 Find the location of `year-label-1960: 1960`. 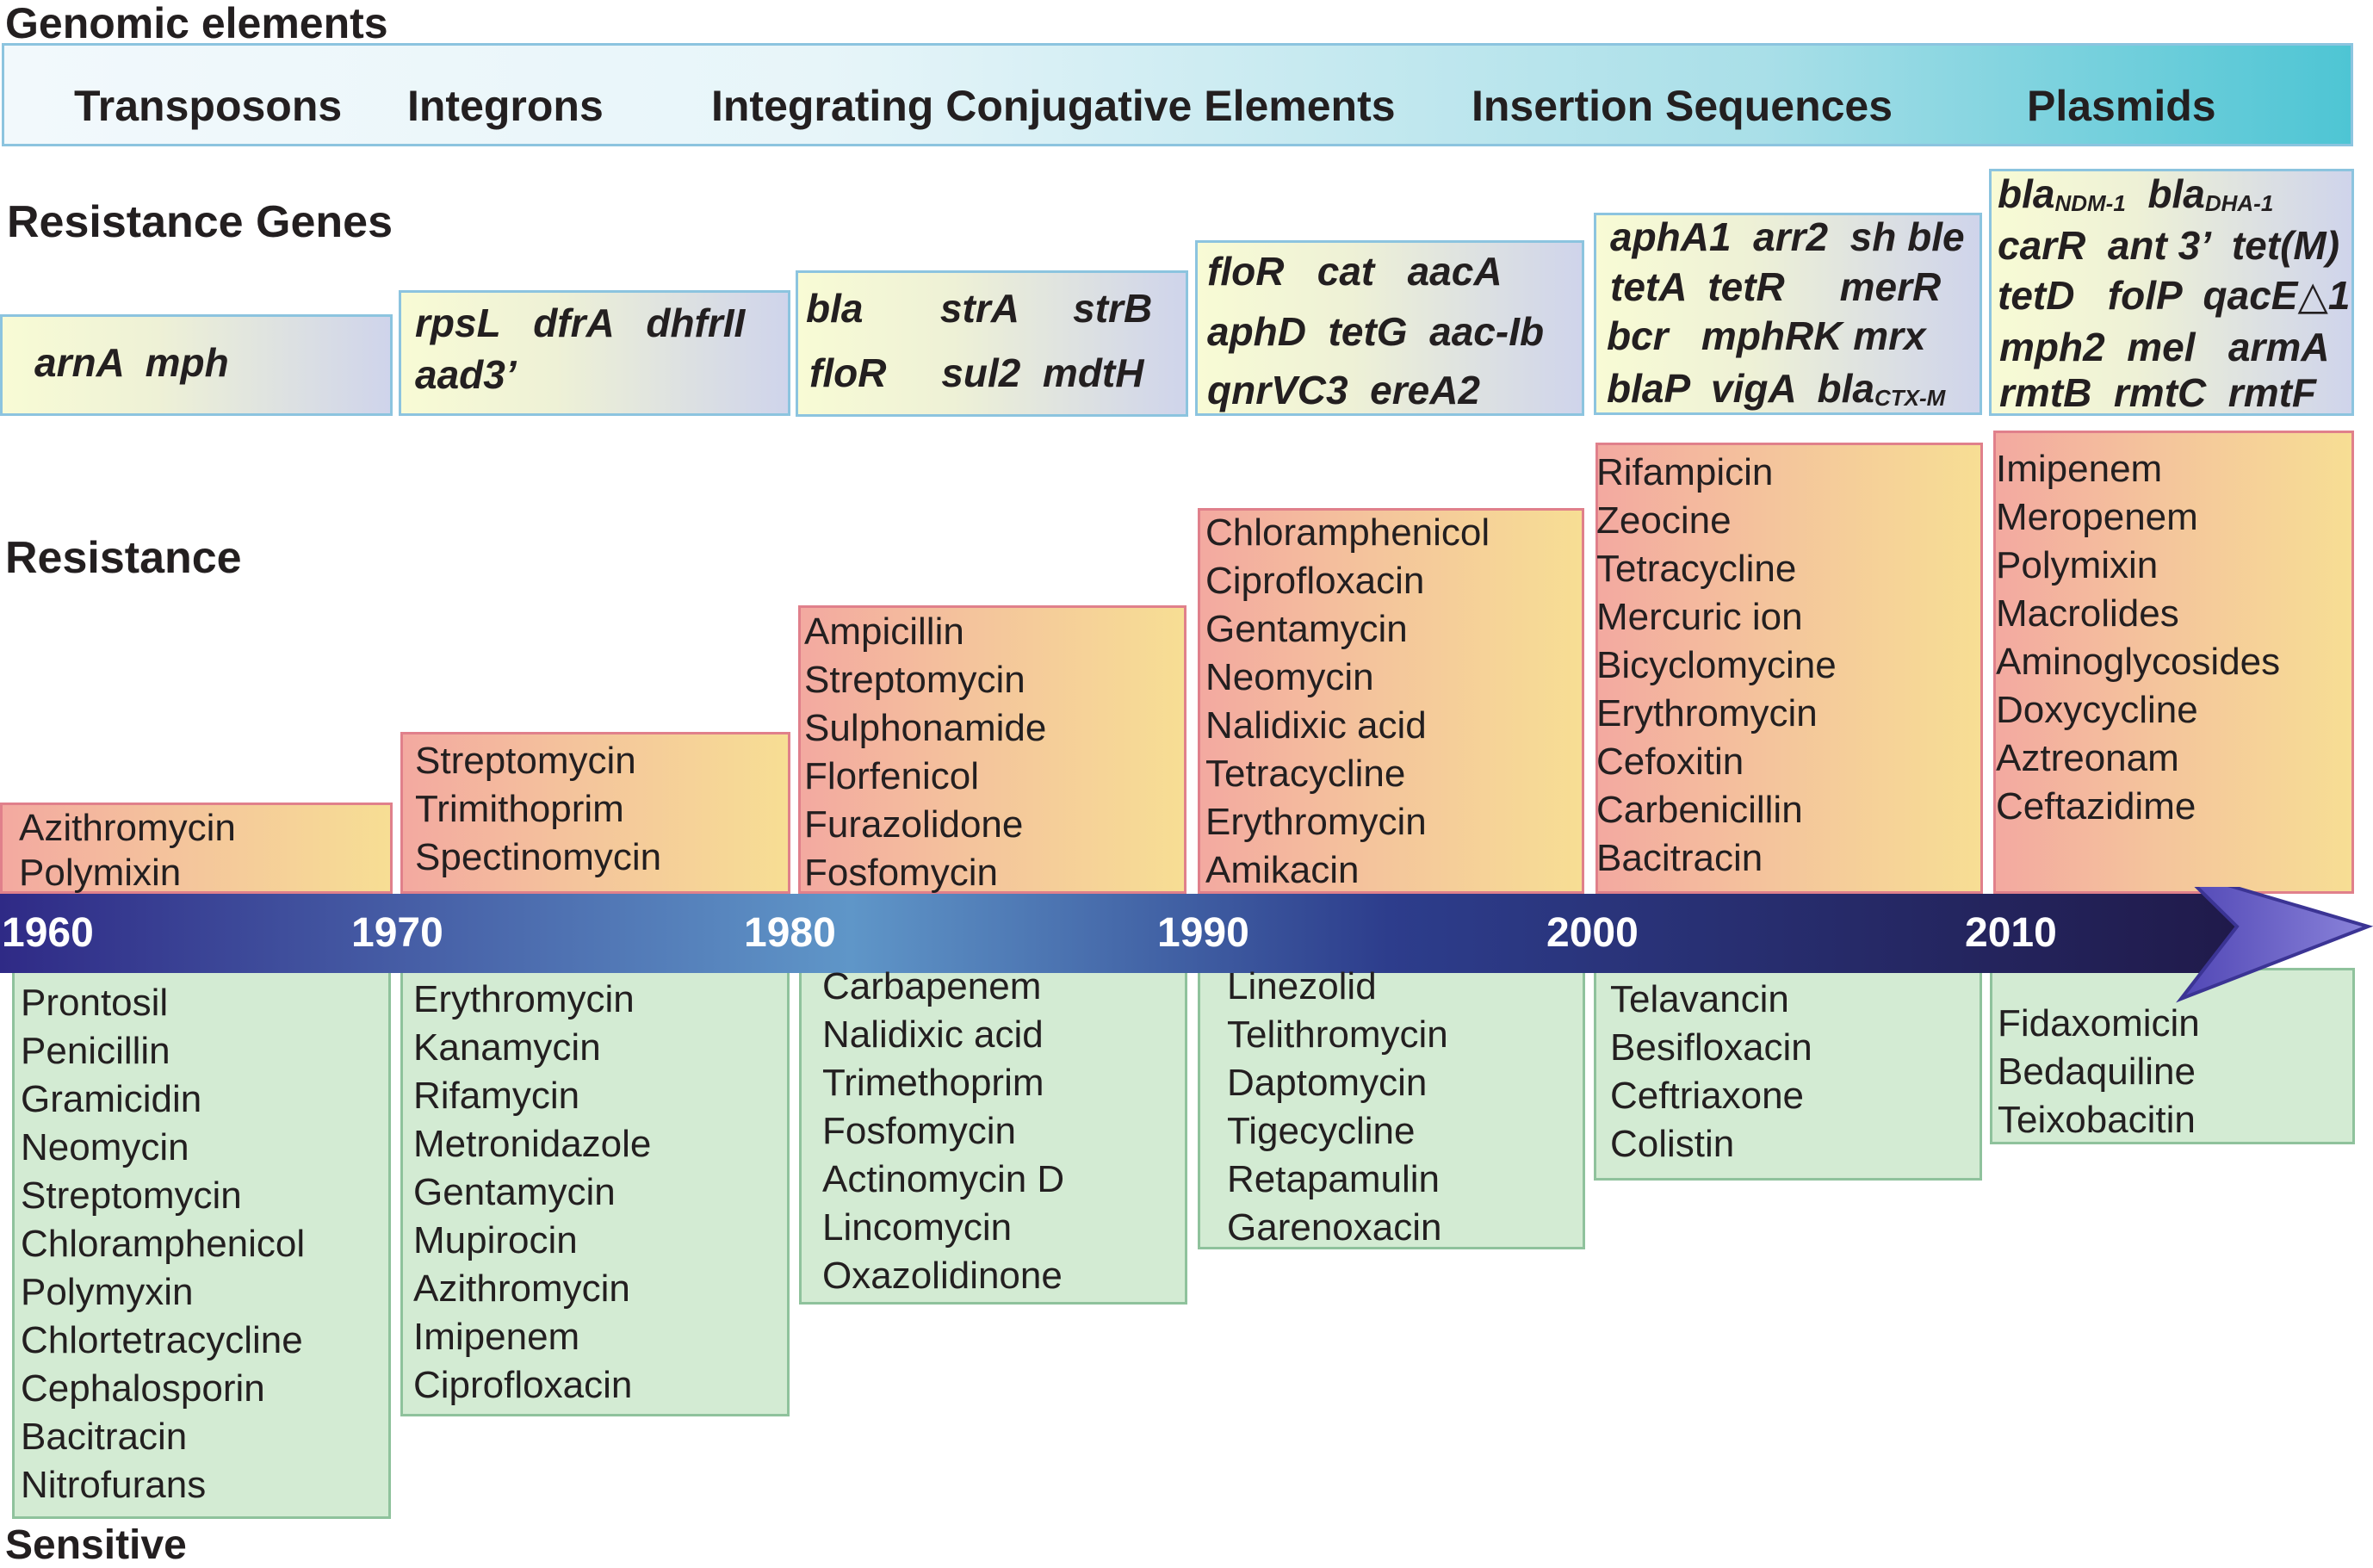

year-label-1960: 1960 is located at coordinates (48, 933).